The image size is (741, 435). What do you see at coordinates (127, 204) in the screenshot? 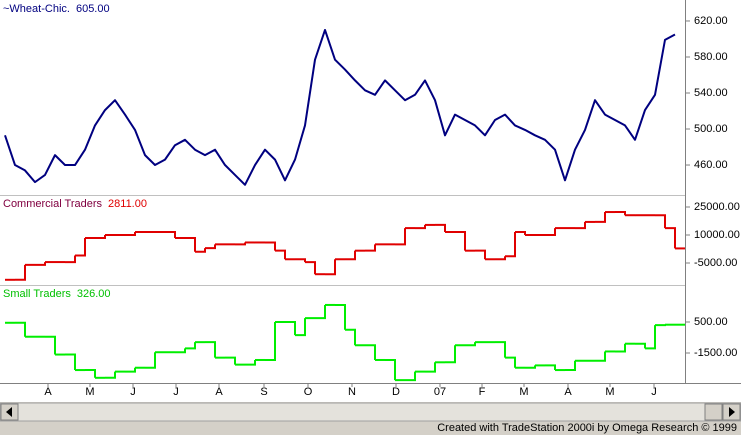
I see `last-value: 2811.00` at bounding box center [127, 204].